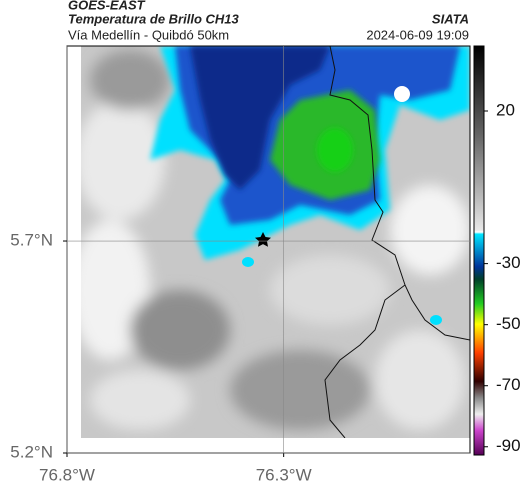  Describe the element at coordinates (508, 323) in the screenshot. I see `colorbar-tick-label: -50` at that location.